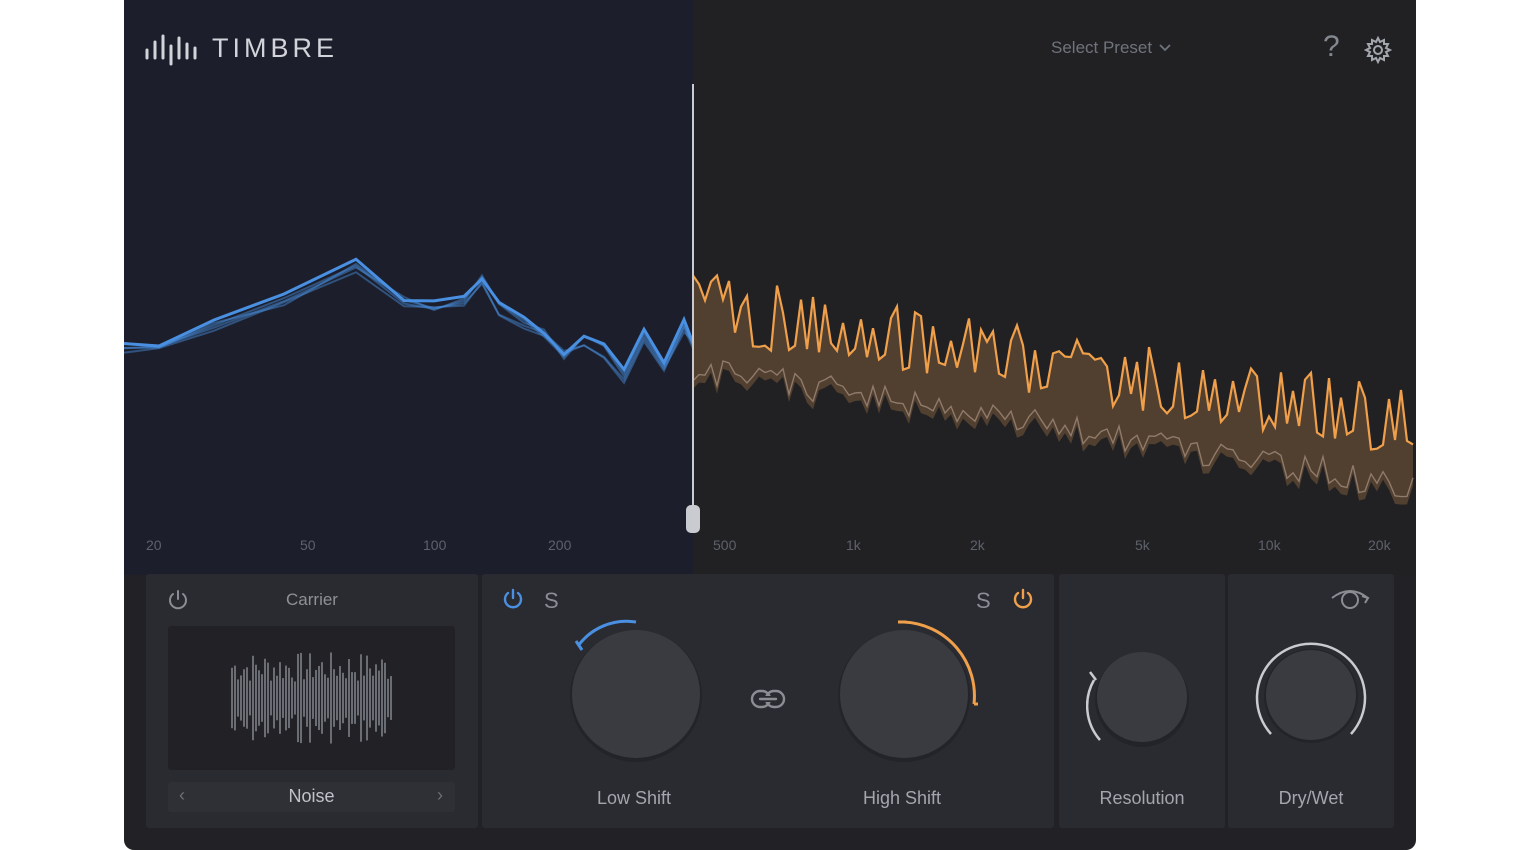 The height and width of the screenshot is (850, 1540). What do you see at coordinates (983, 600) in the screenshot?
I see `high-solo-button: S` at bounding box center [983, 600].